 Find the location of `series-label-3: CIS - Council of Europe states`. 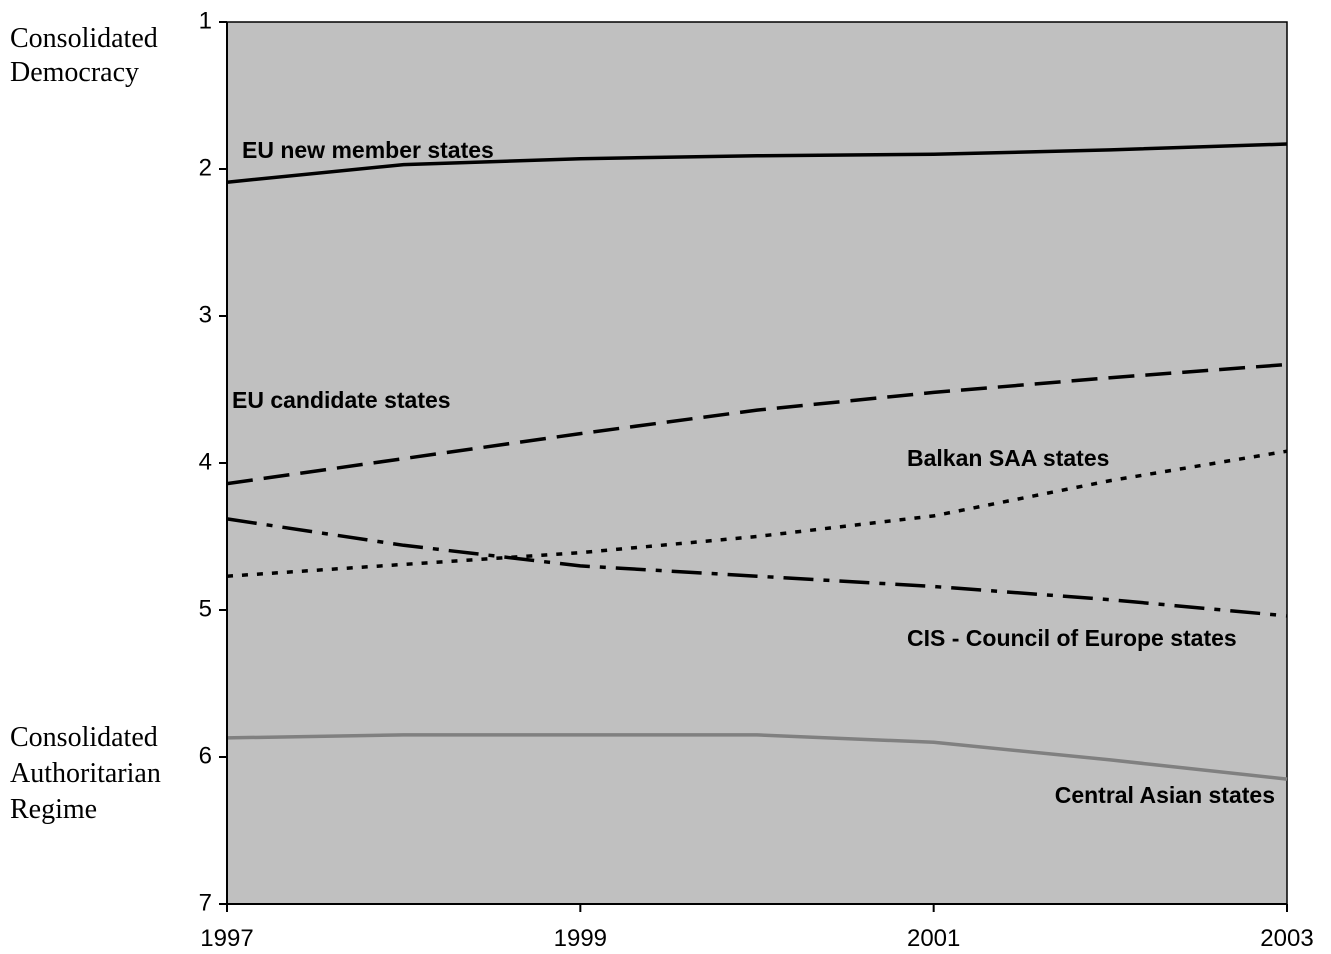

series-label-3: CIS - Council of Europe states is located at coordinates (1072, 638).